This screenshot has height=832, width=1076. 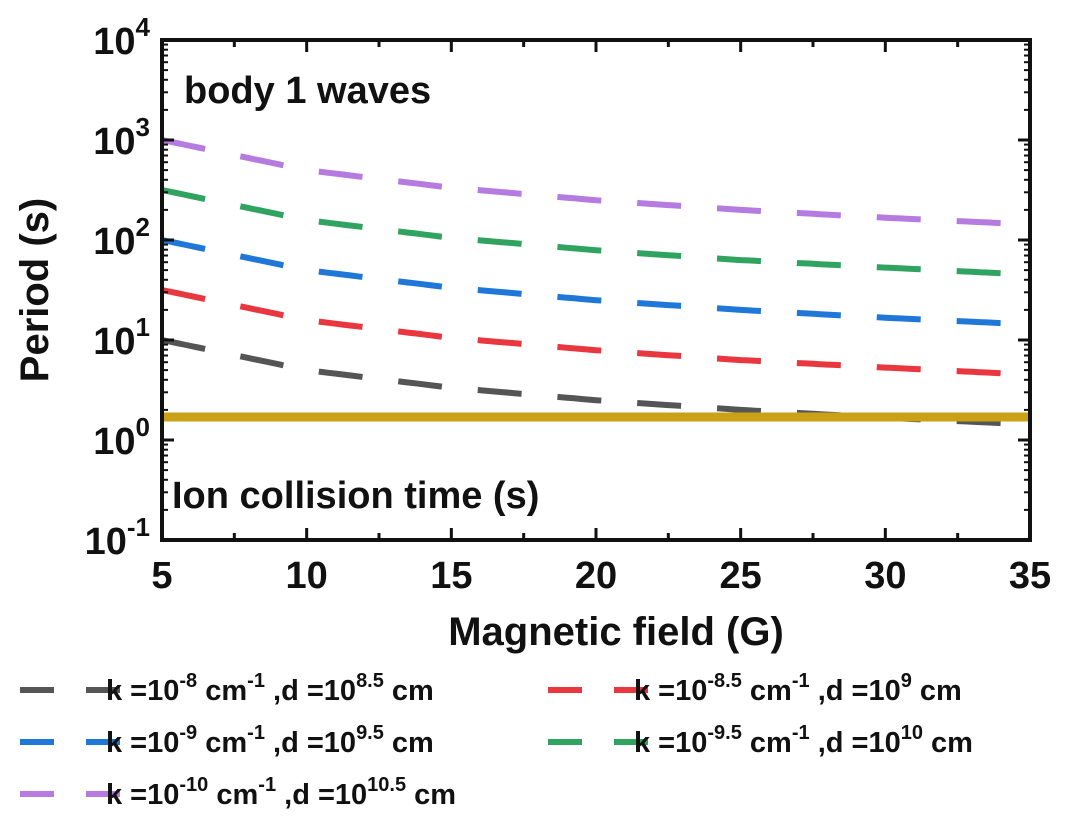 I want to click on x-tick-label: 15, so click(x=451, y=576).